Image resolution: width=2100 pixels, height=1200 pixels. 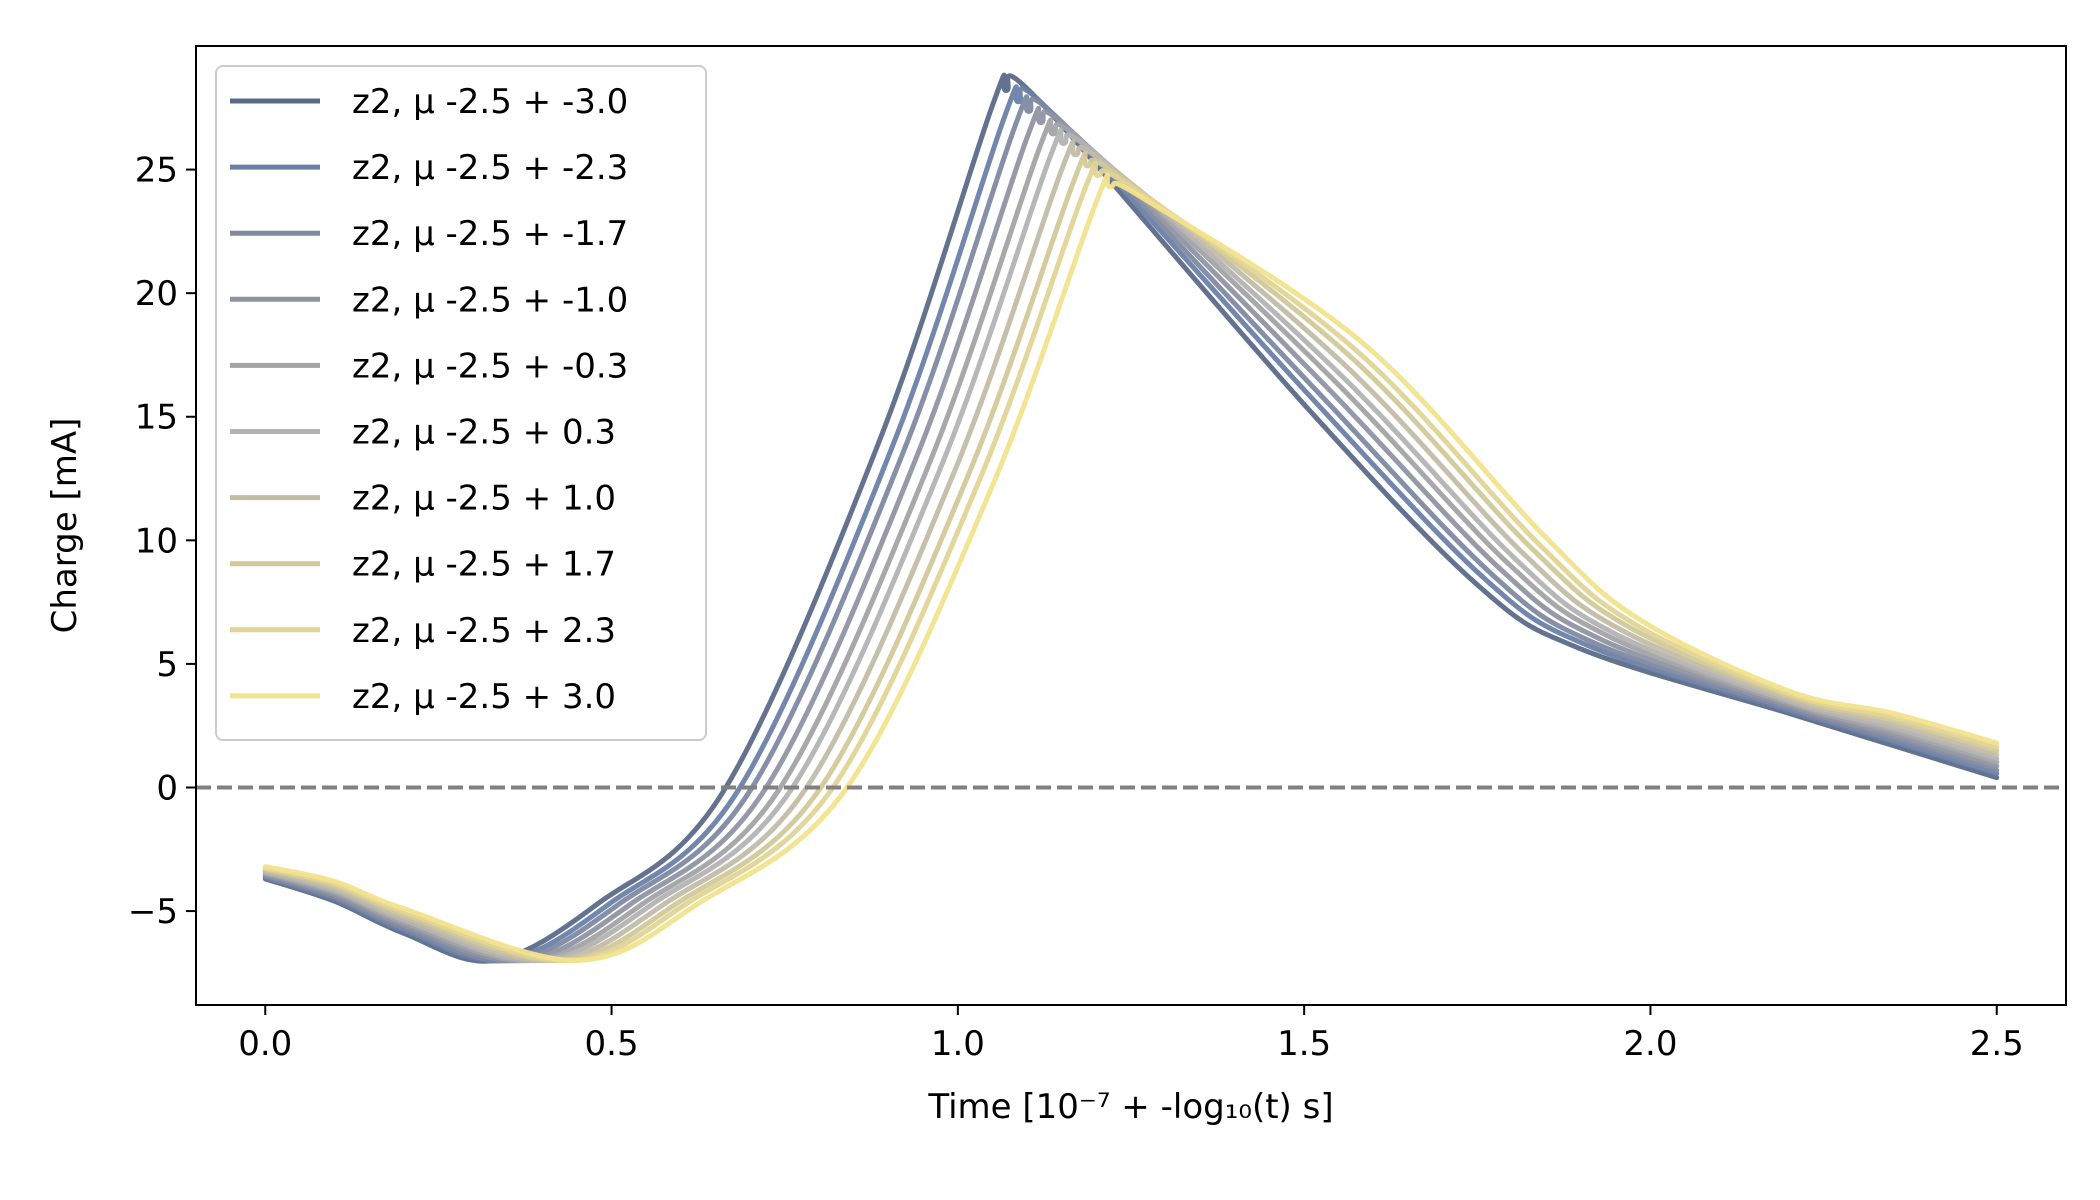 What do you see at coordinates (153, 912) in the screenshot?
I see `y-tick-label: −5` at bounding box center [153, 912].